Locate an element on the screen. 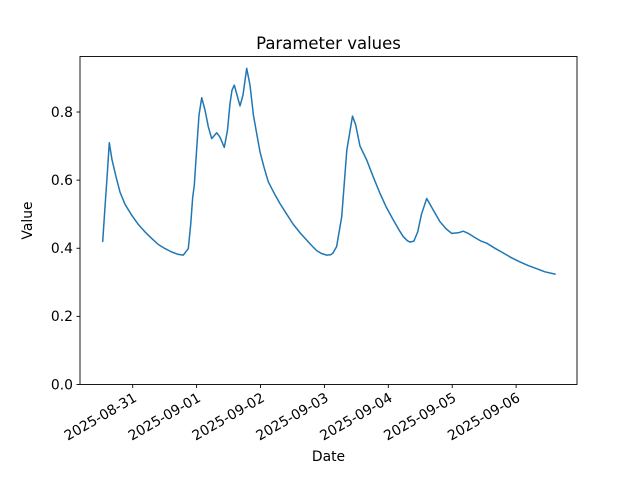 The width and height of the screenshot is (640, 480). chart-title: Parameter values is located at coordinates (328, 43).